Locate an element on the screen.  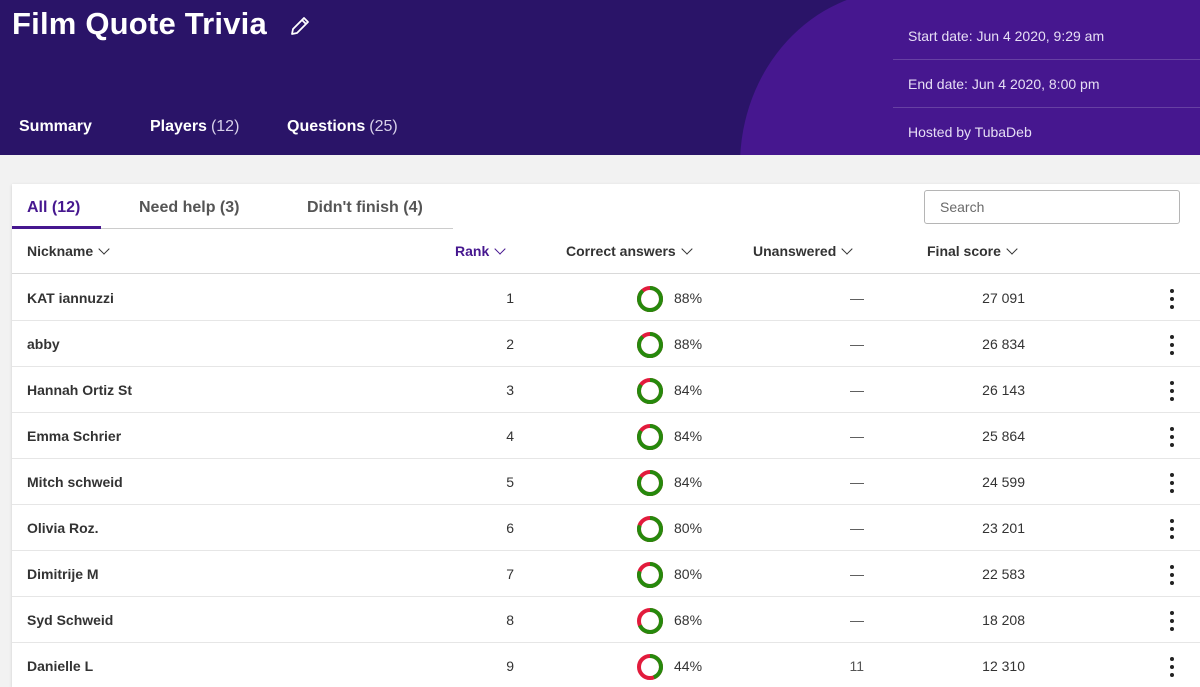
final-score: 18 208 is located at coordinates (1003, 620).